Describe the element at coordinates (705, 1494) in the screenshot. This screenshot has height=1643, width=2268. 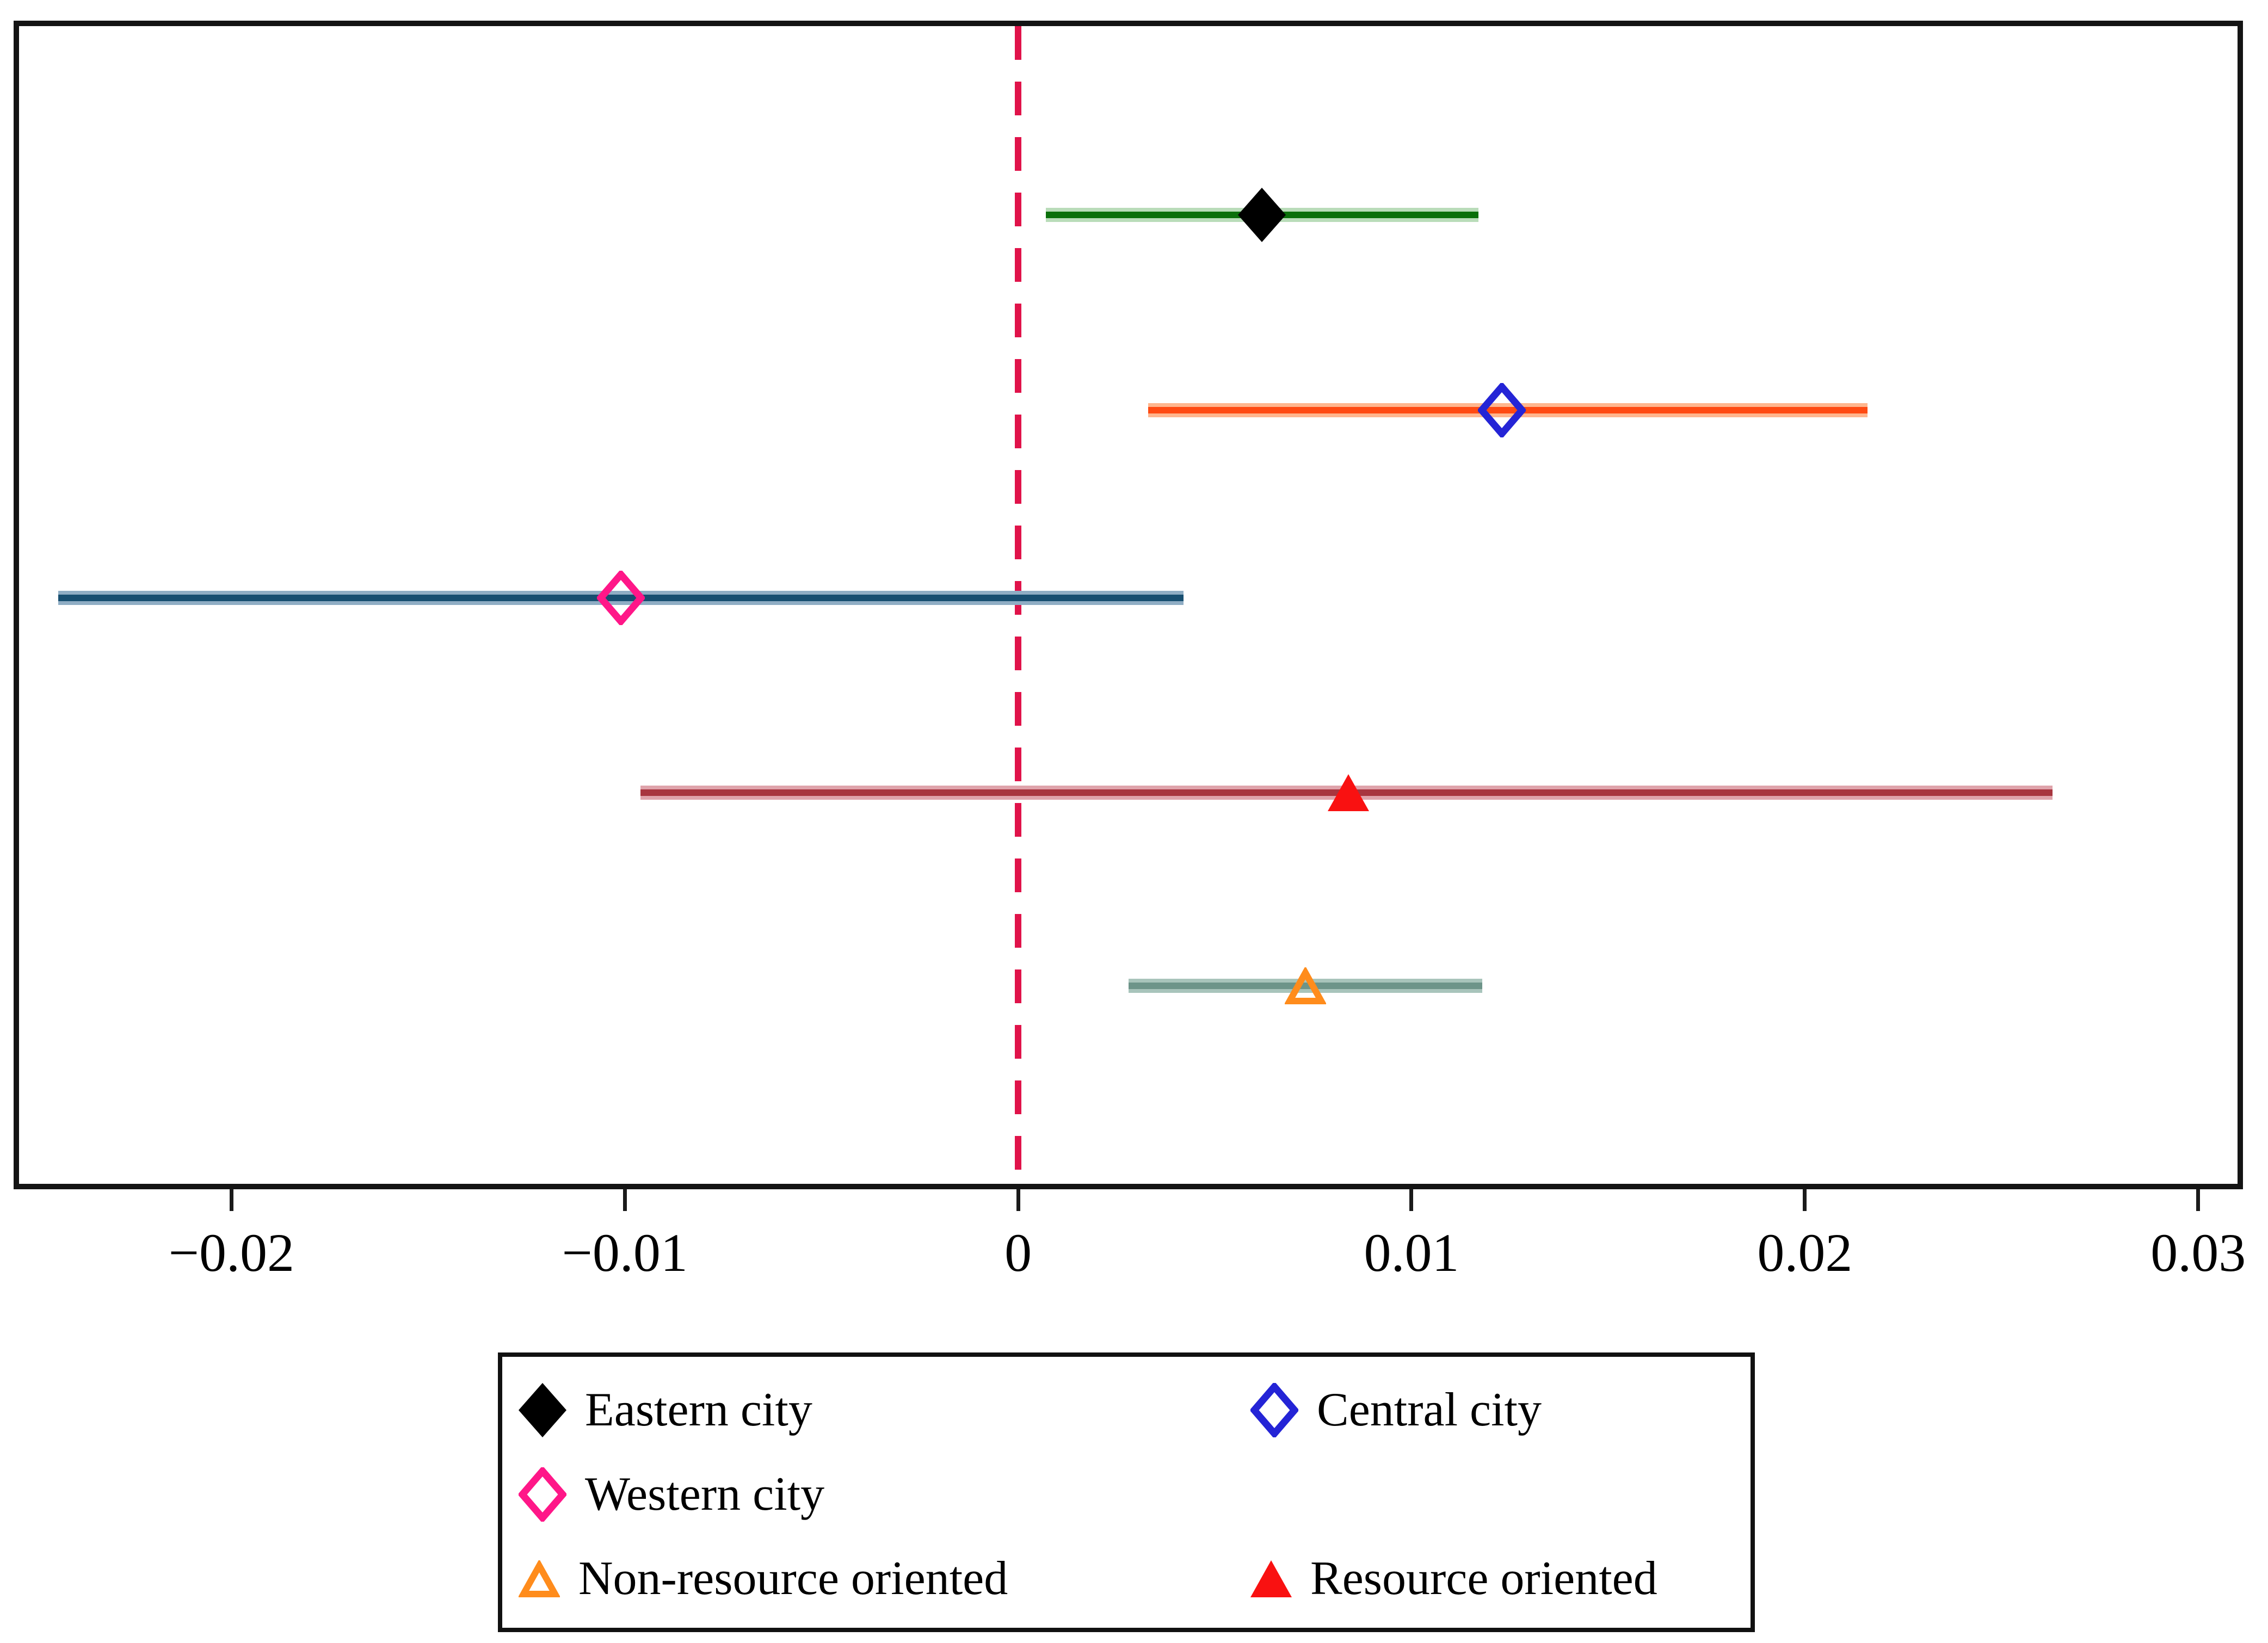
I see `legend-label: Western city` at that location.